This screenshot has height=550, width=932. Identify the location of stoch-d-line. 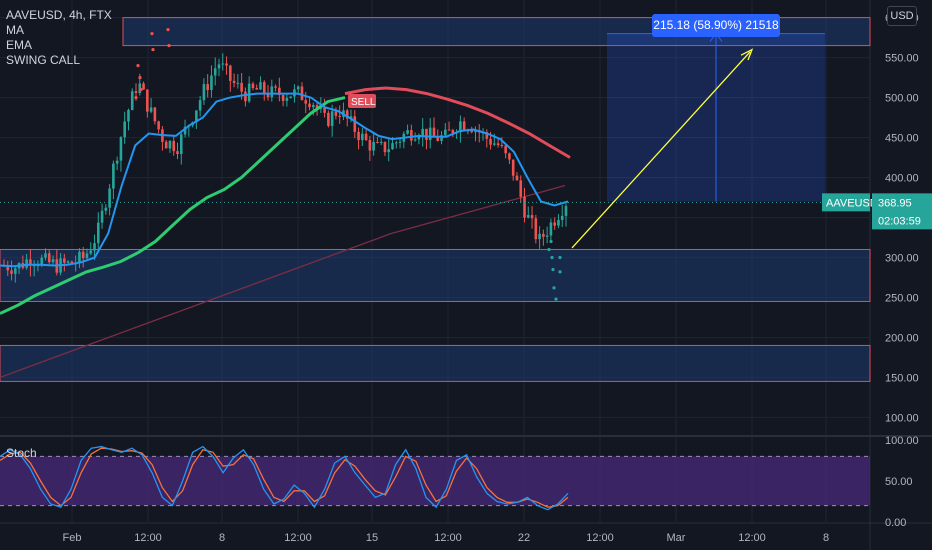
(284, 477).